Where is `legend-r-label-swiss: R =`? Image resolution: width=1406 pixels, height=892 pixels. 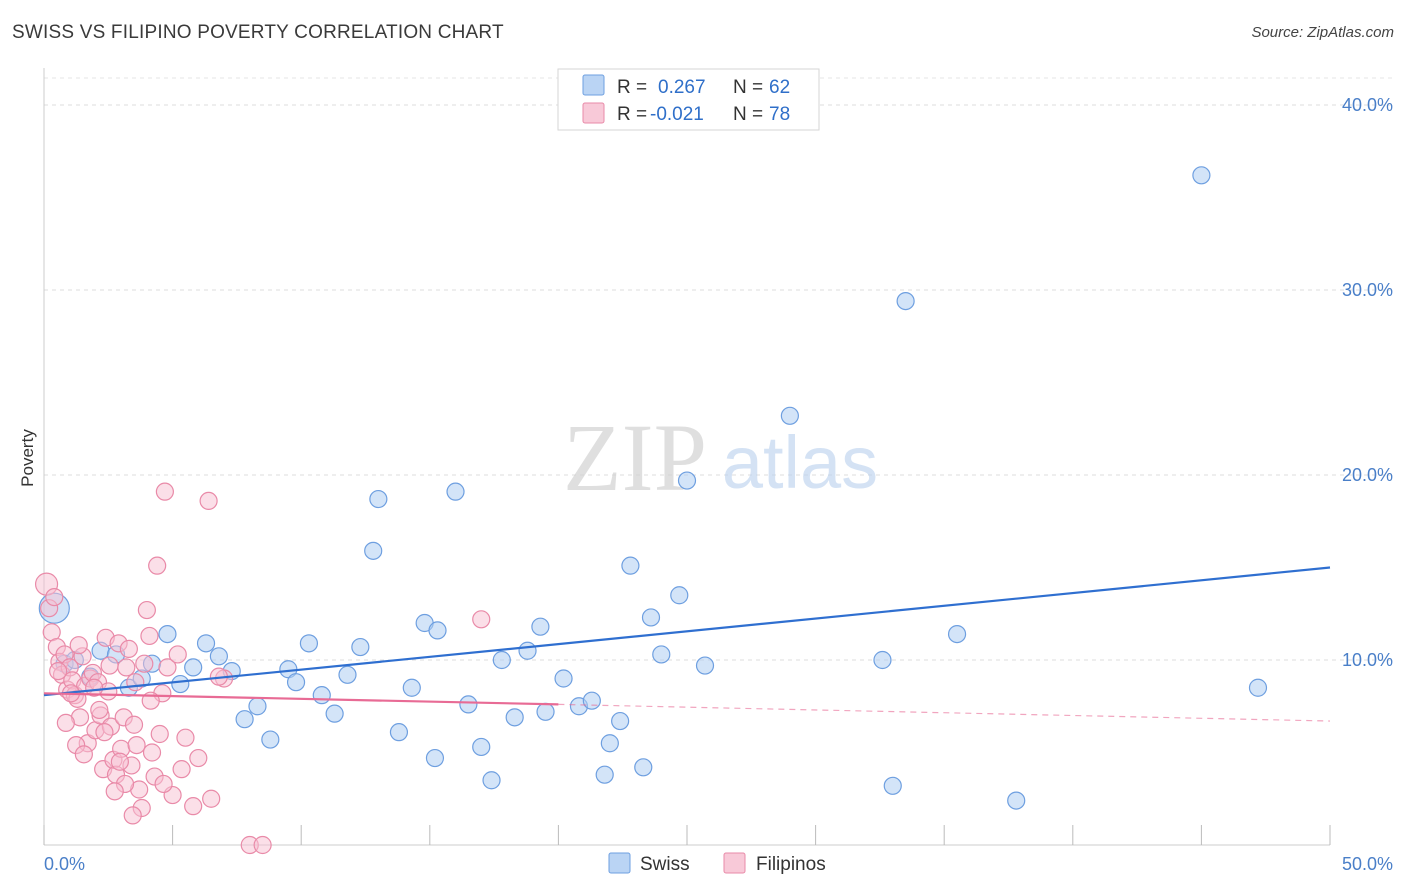
legend-r-label-swiss: R = is located at coordinates (632, 87).